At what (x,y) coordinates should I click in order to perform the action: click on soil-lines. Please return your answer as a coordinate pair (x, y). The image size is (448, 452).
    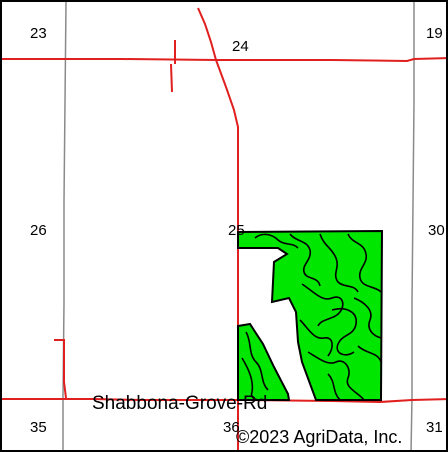
    Looking at the image, I should click on (311, 317).